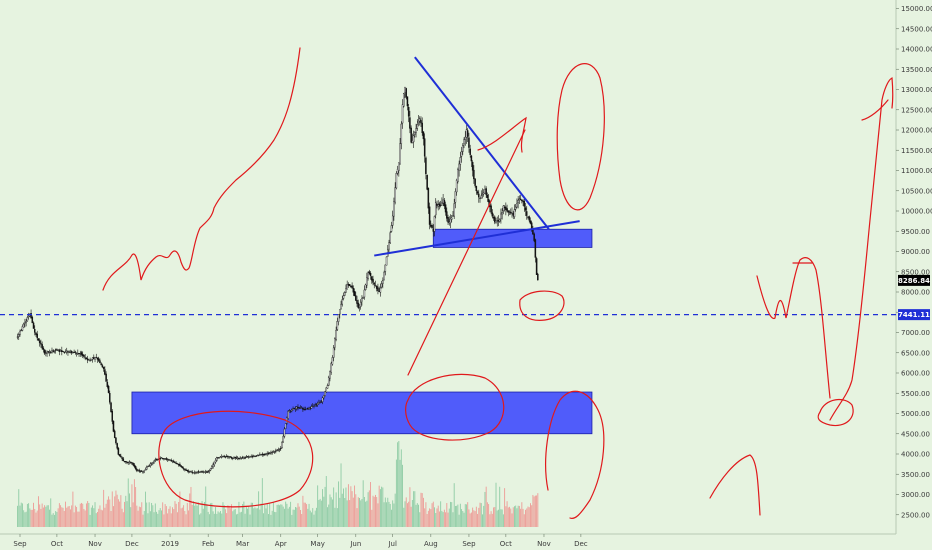  What do you see at coordinates (915, 475) in the screenshot?
I see `y-tick-label: 3500.00` at bounding box center [915, 475].